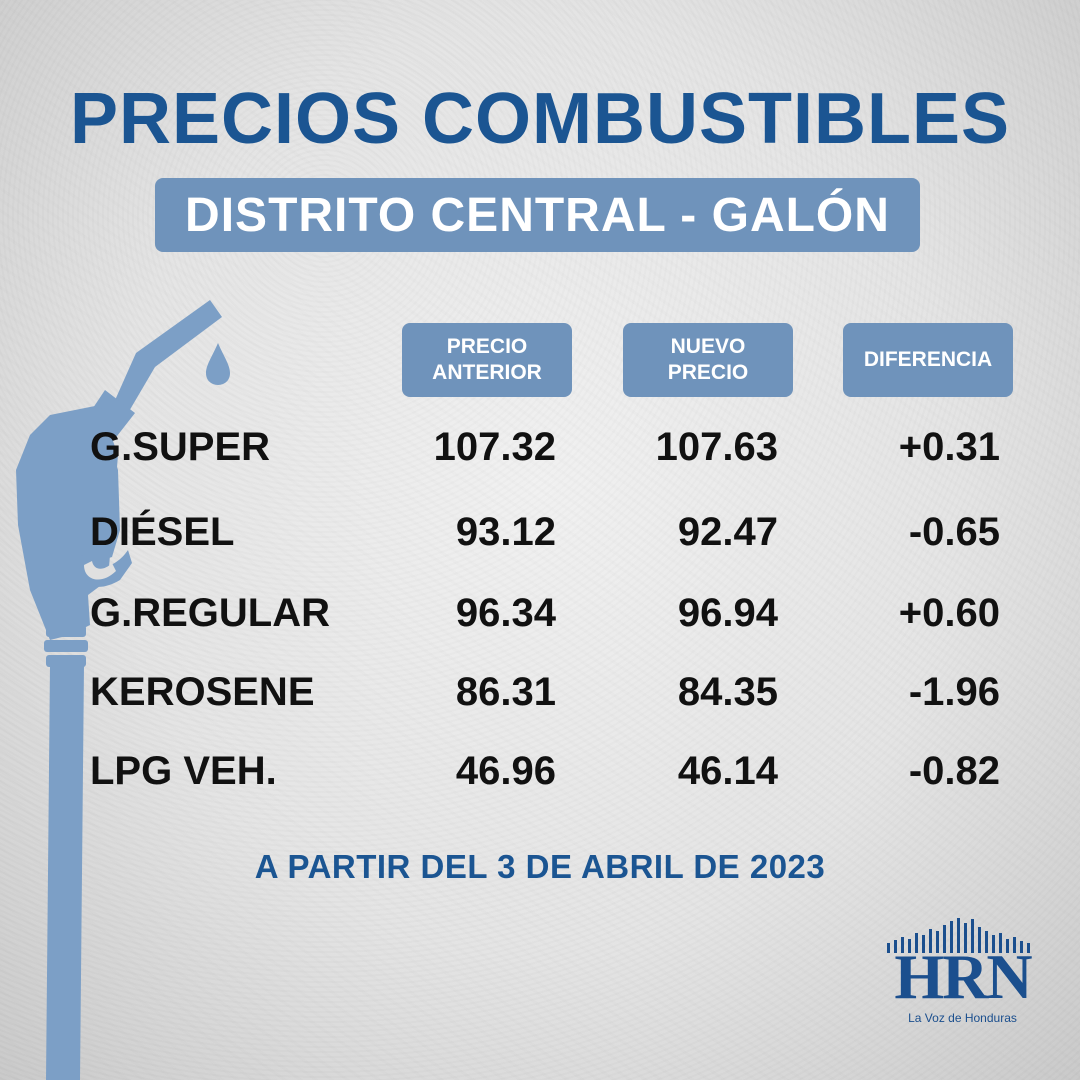  Describe the element at coordinates (505, 692) in the screenshot. I see `old-price: 86.31` at that location.